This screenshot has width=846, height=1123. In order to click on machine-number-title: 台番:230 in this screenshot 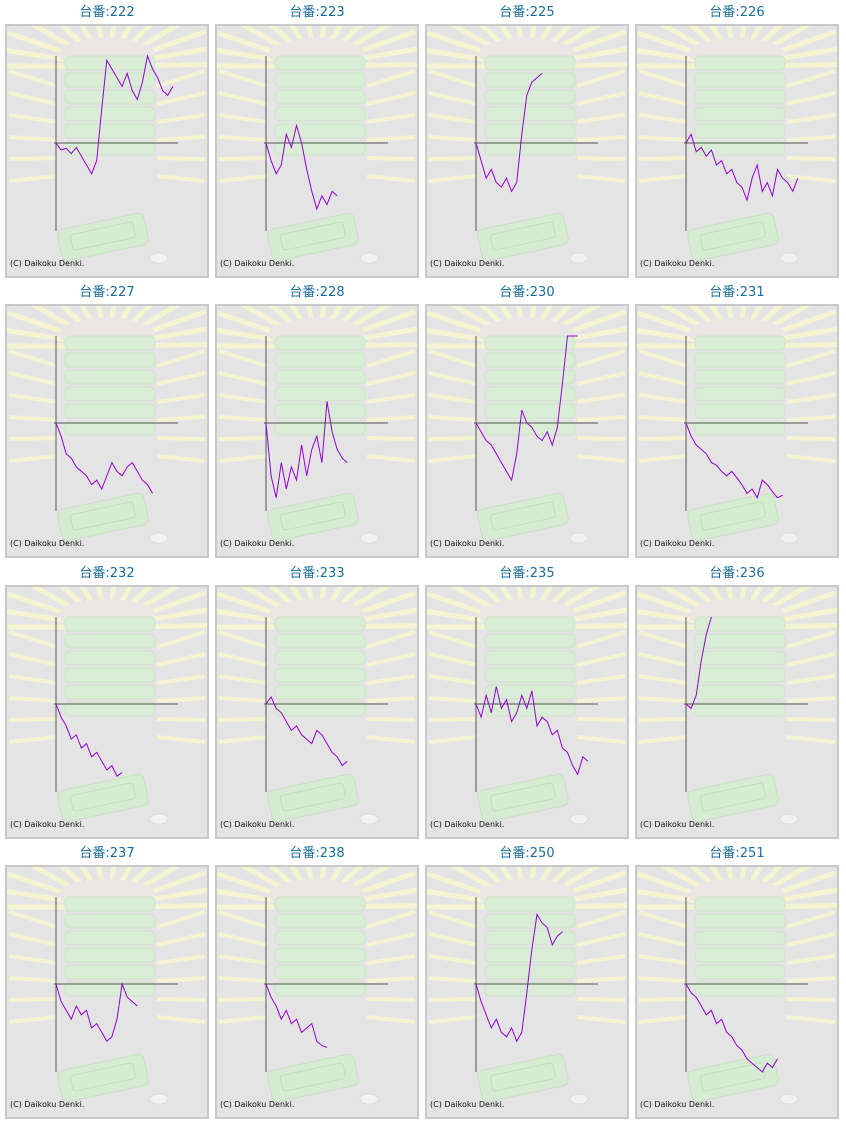, I will do `click(527, 292)`.